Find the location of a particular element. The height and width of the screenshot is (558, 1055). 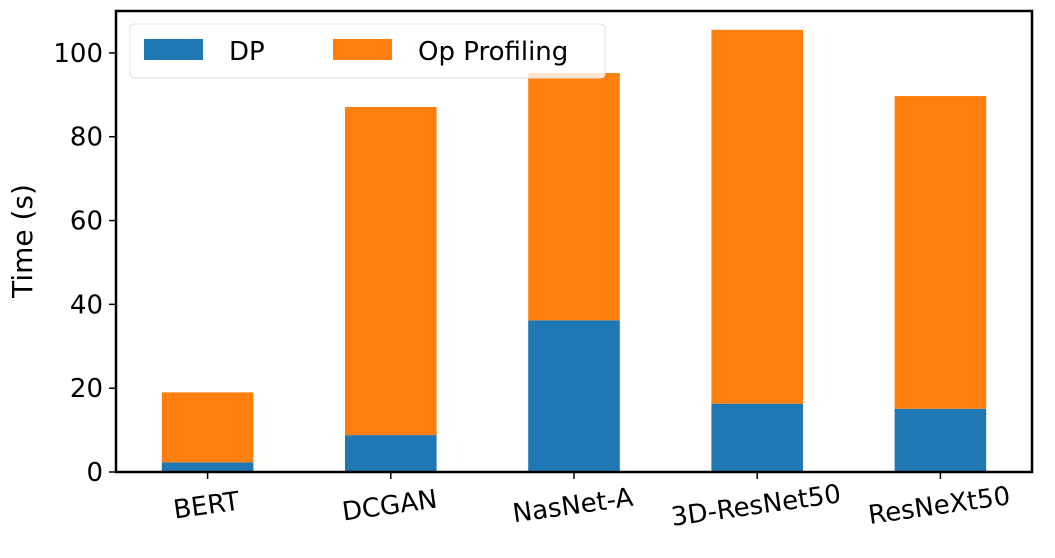

legend: DP Op Profiling is located at coordinates (367, 51).